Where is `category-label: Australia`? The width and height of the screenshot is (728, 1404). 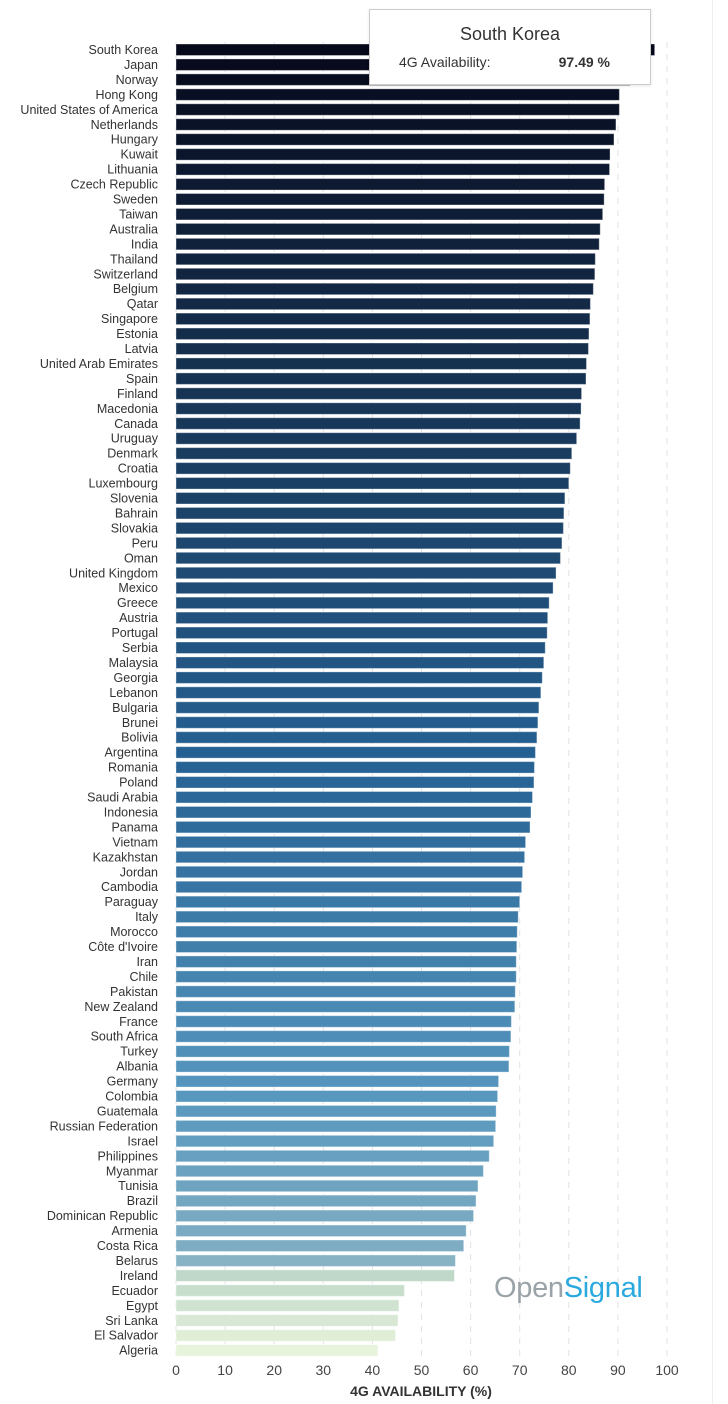 category-label: Australia is located at coordinates (133, 229).